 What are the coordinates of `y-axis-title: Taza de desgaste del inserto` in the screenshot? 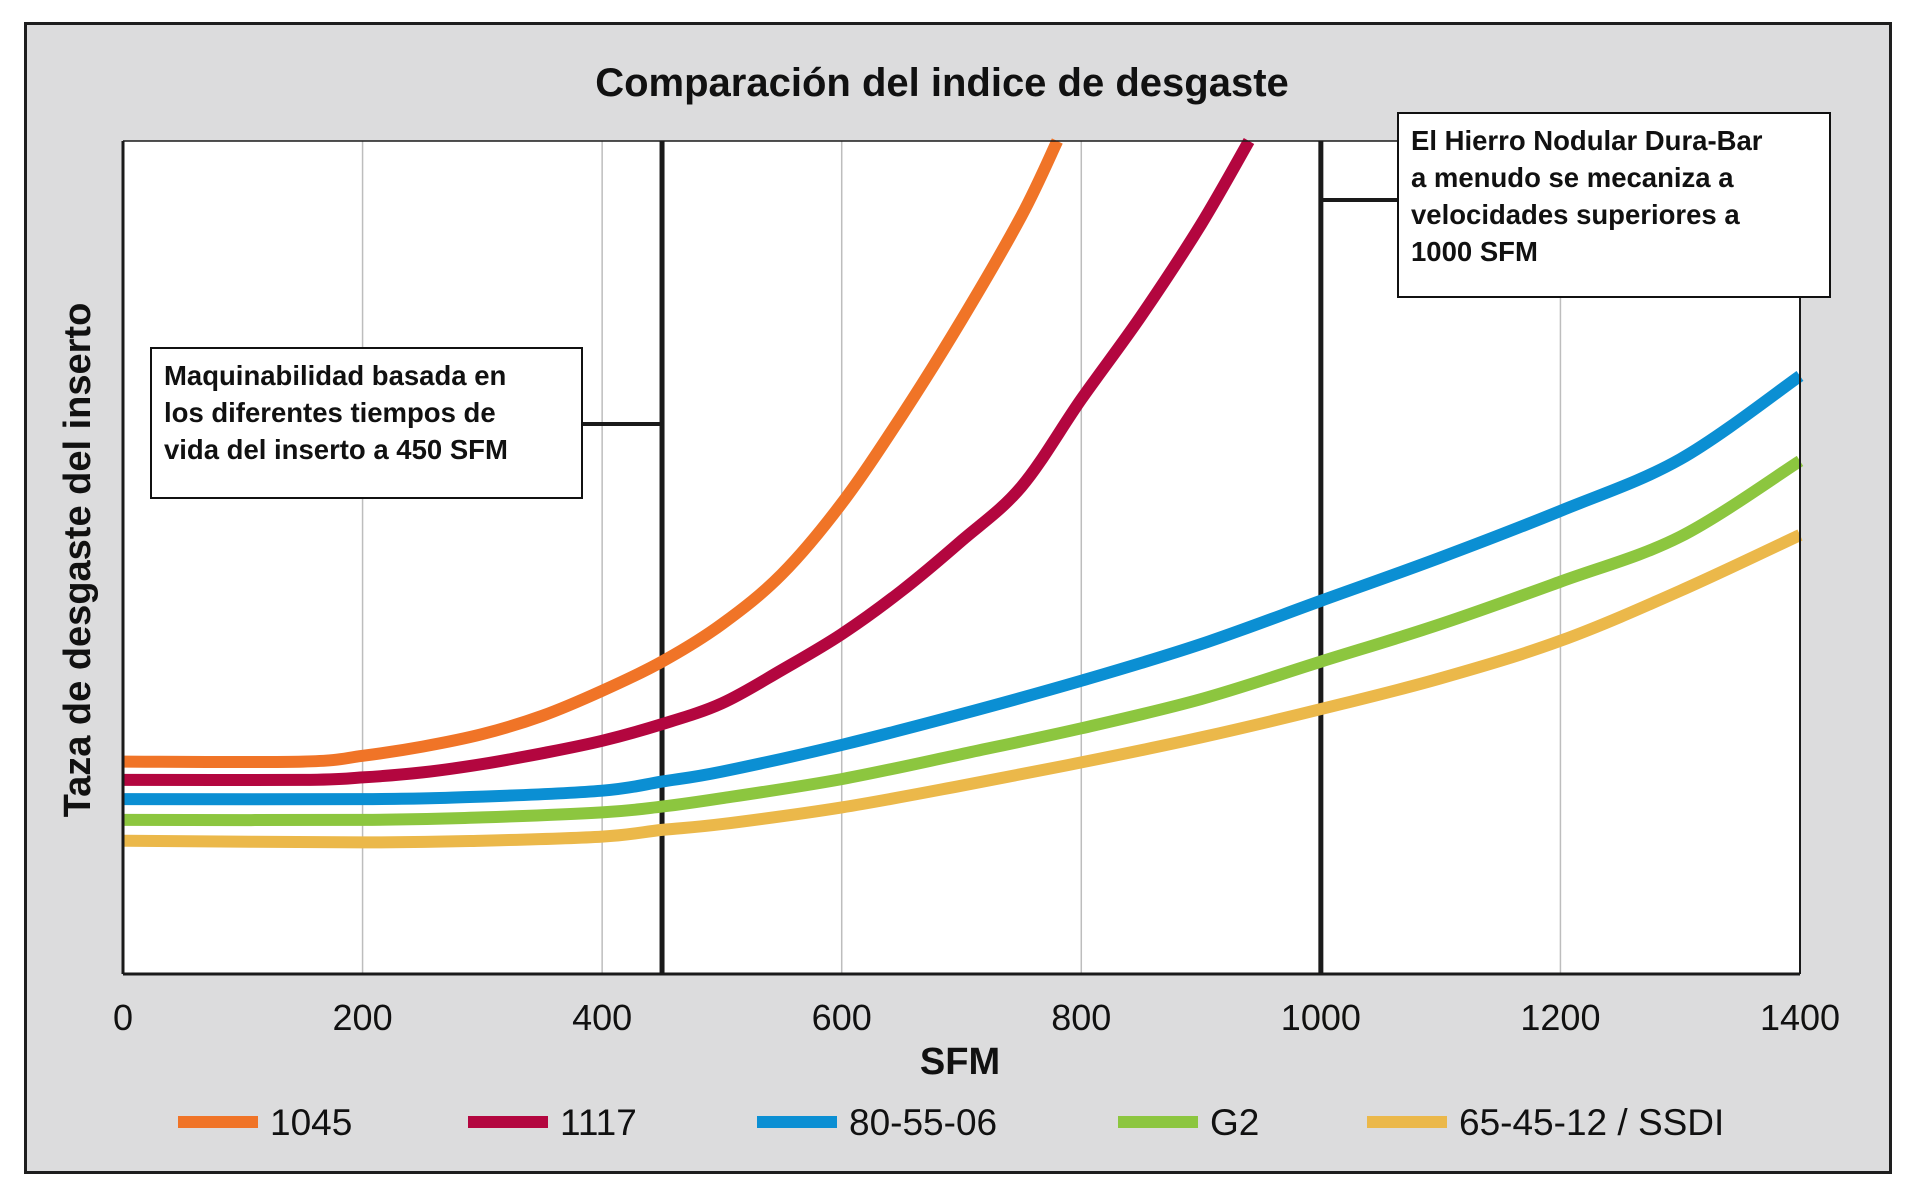 It's located at (78, 560).